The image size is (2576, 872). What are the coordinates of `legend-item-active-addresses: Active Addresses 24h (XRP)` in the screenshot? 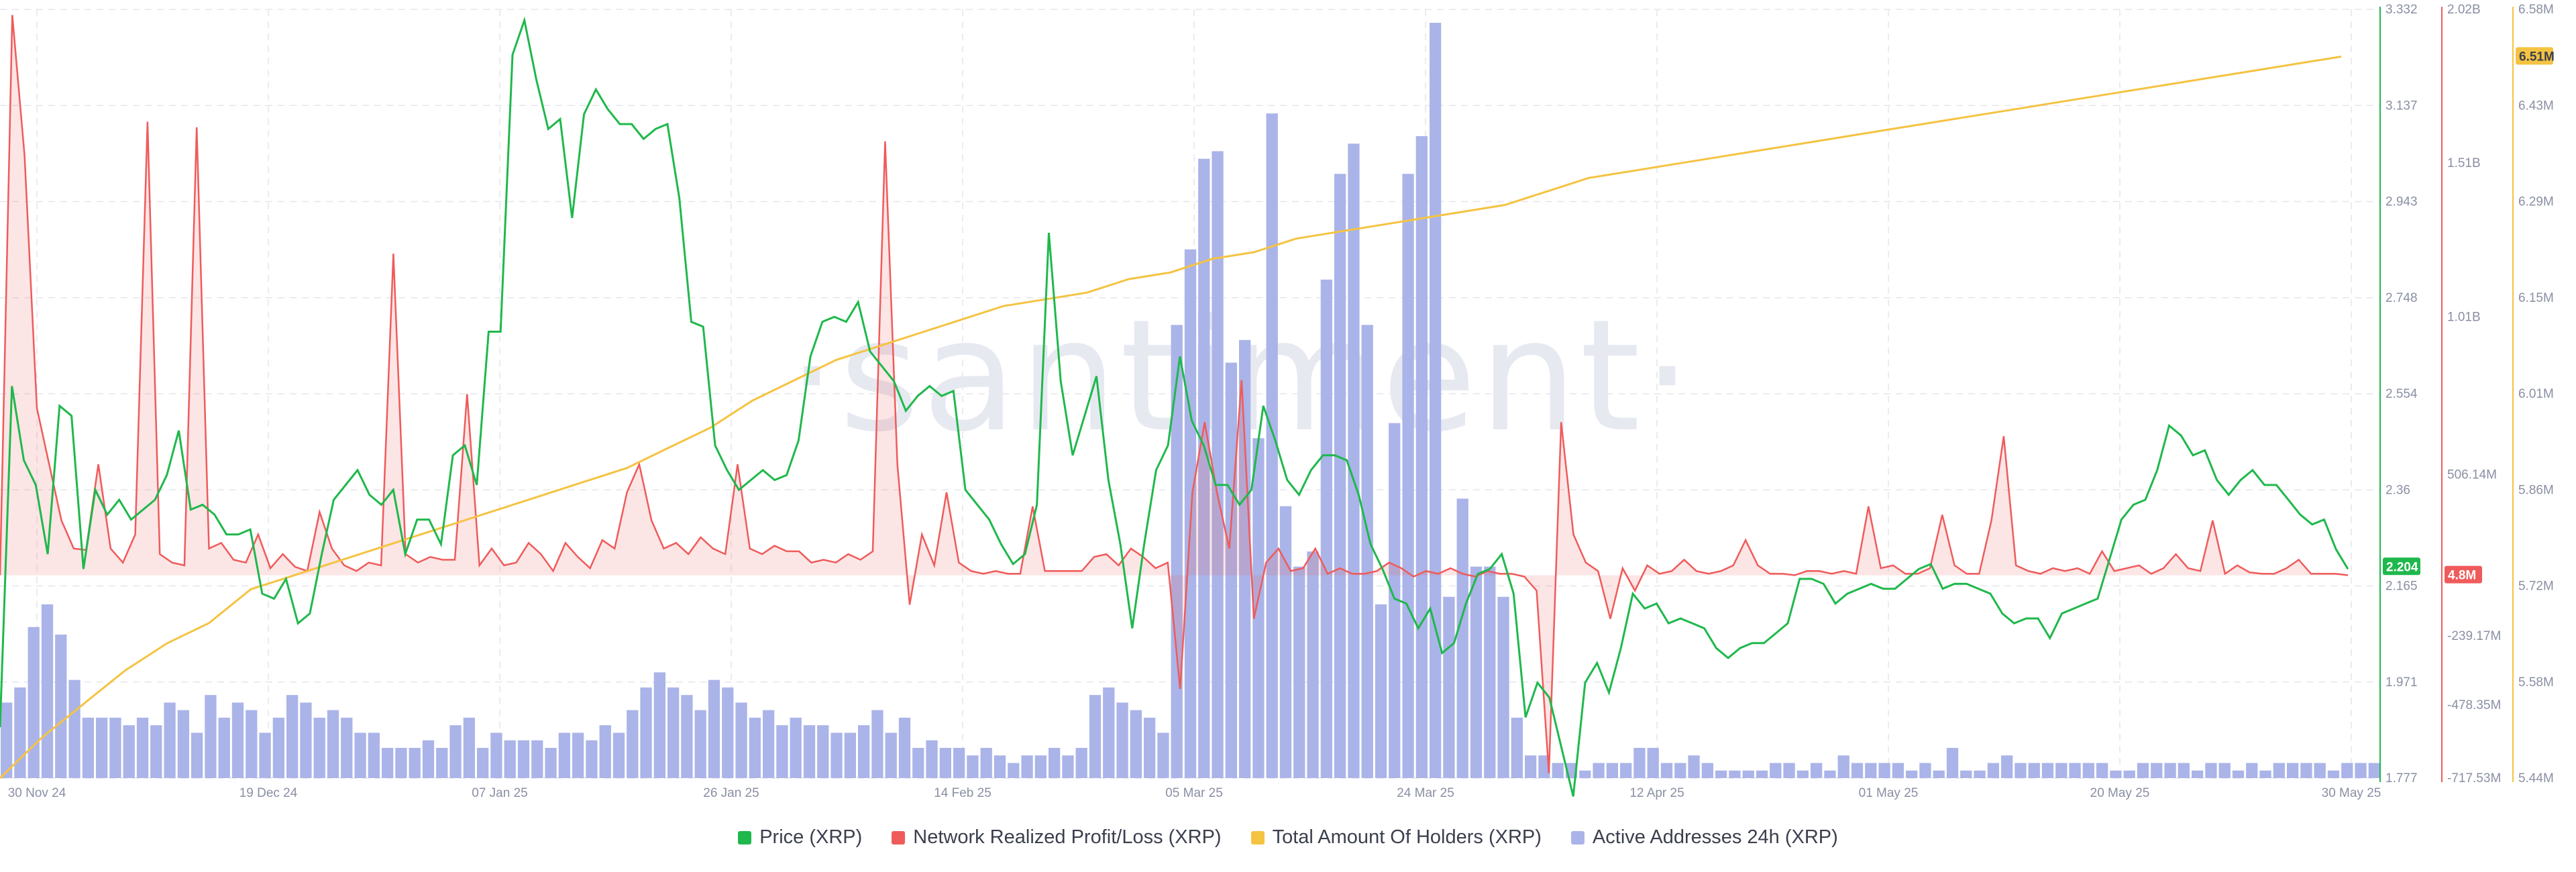 It's located at (1704, 837).